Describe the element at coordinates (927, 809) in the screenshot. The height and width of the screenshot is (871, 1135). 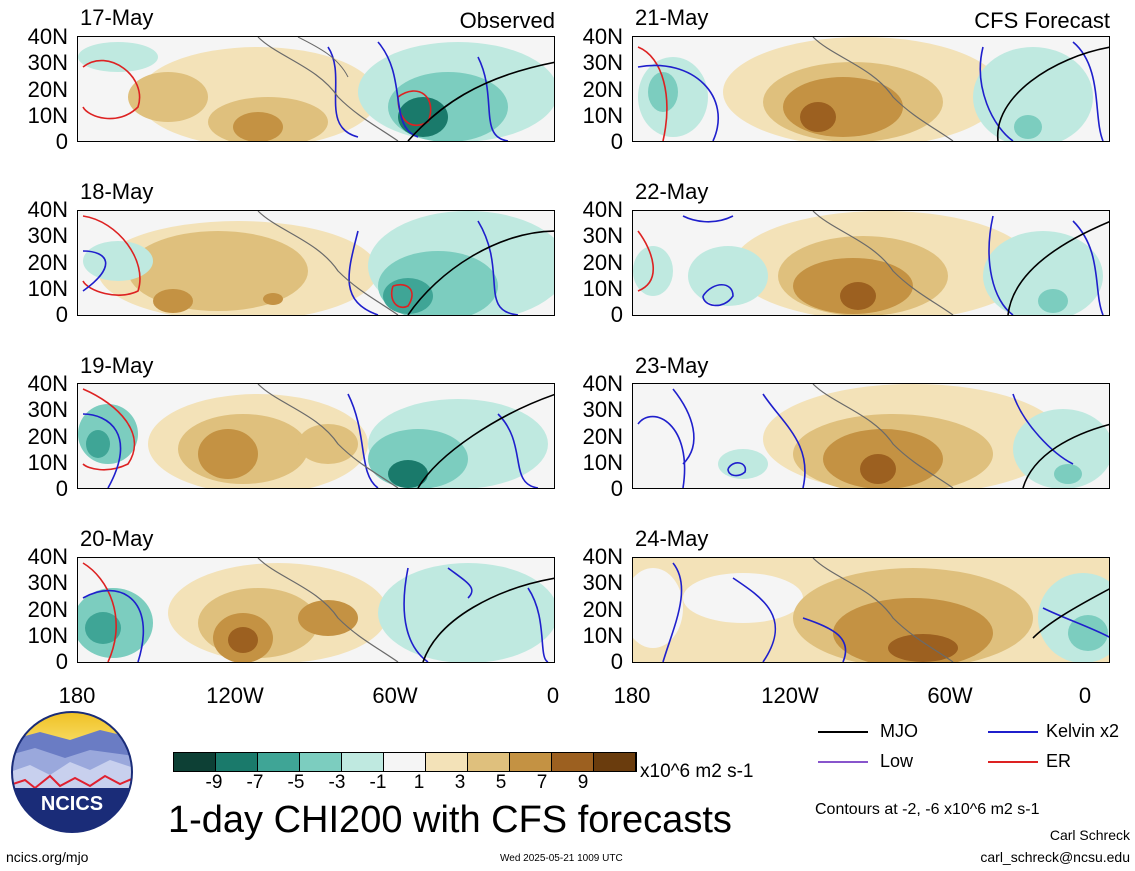
I see `contour-note: Contours at -2, -6 x10^6 m2 s-1` at that location.